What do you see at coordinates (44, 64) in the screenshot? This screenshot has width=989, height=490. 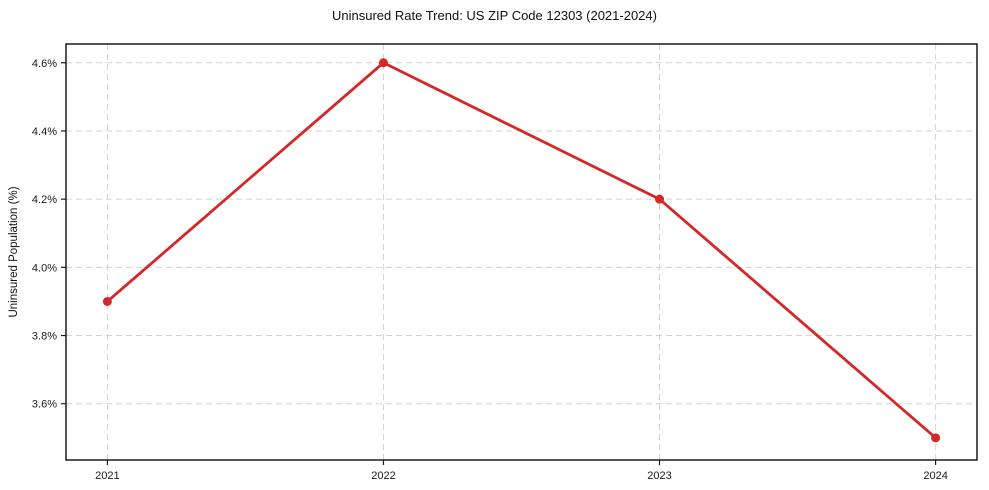 I see `y-tick-label: 4.6%` at bounding box center [44, 64].